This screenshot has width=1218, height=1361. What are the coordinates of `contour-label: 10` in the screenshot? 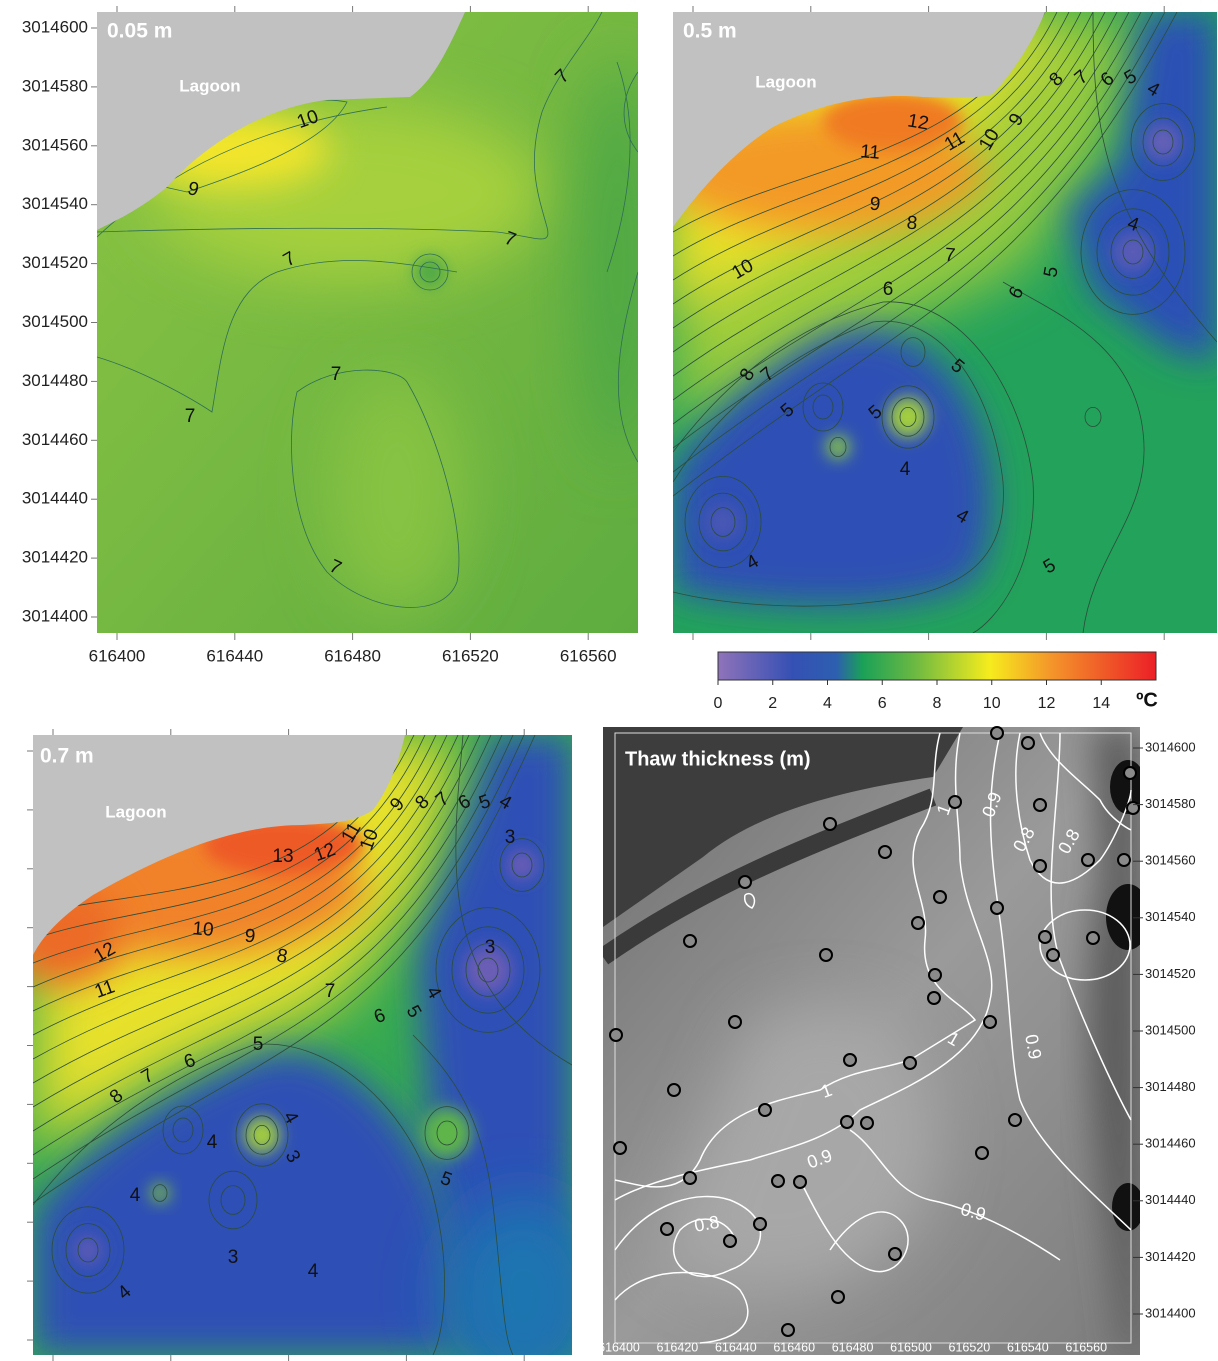 It's located at (203, 929).